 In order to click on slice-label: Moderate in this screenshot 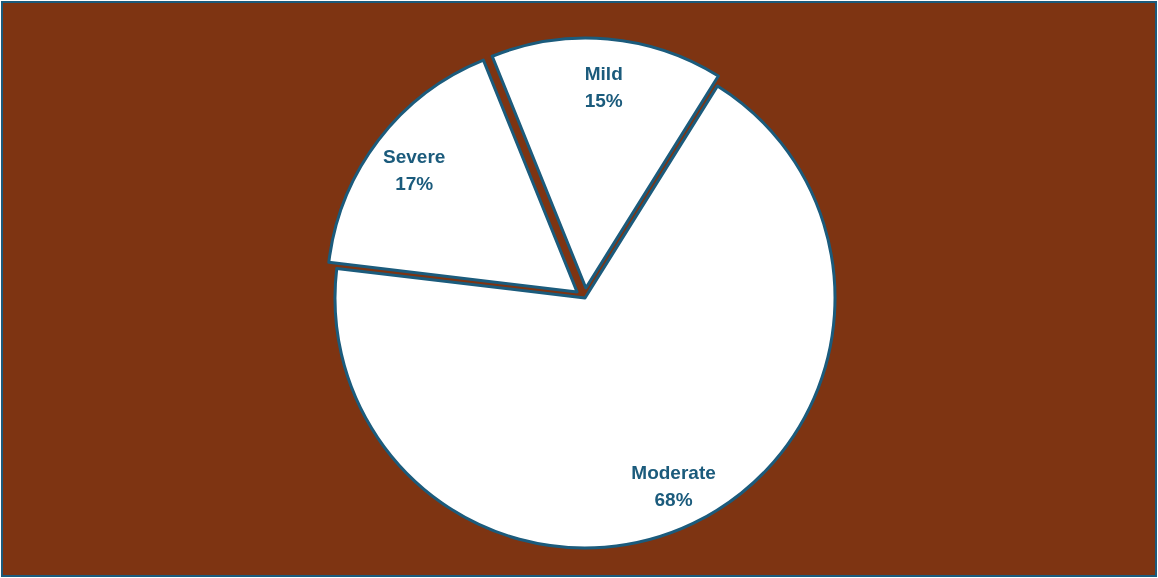, I will do `click(673, 472)`.